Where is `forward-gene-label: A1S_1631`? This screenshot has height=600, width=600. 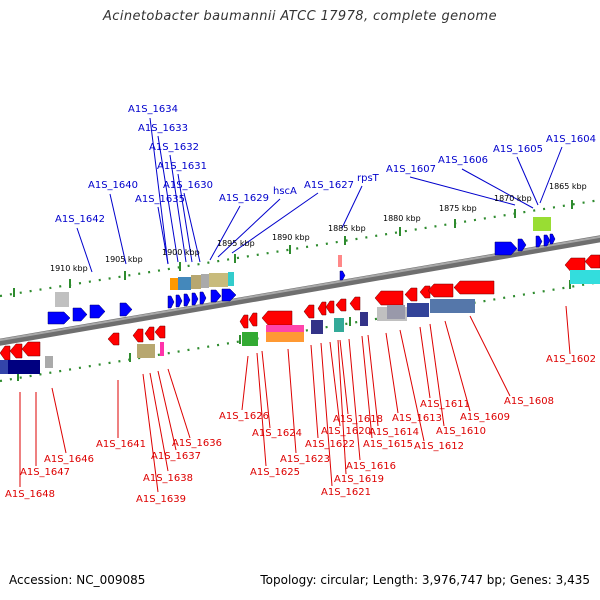 forward-gene-label: A1S_1631 is located at coordinates (182, 166).